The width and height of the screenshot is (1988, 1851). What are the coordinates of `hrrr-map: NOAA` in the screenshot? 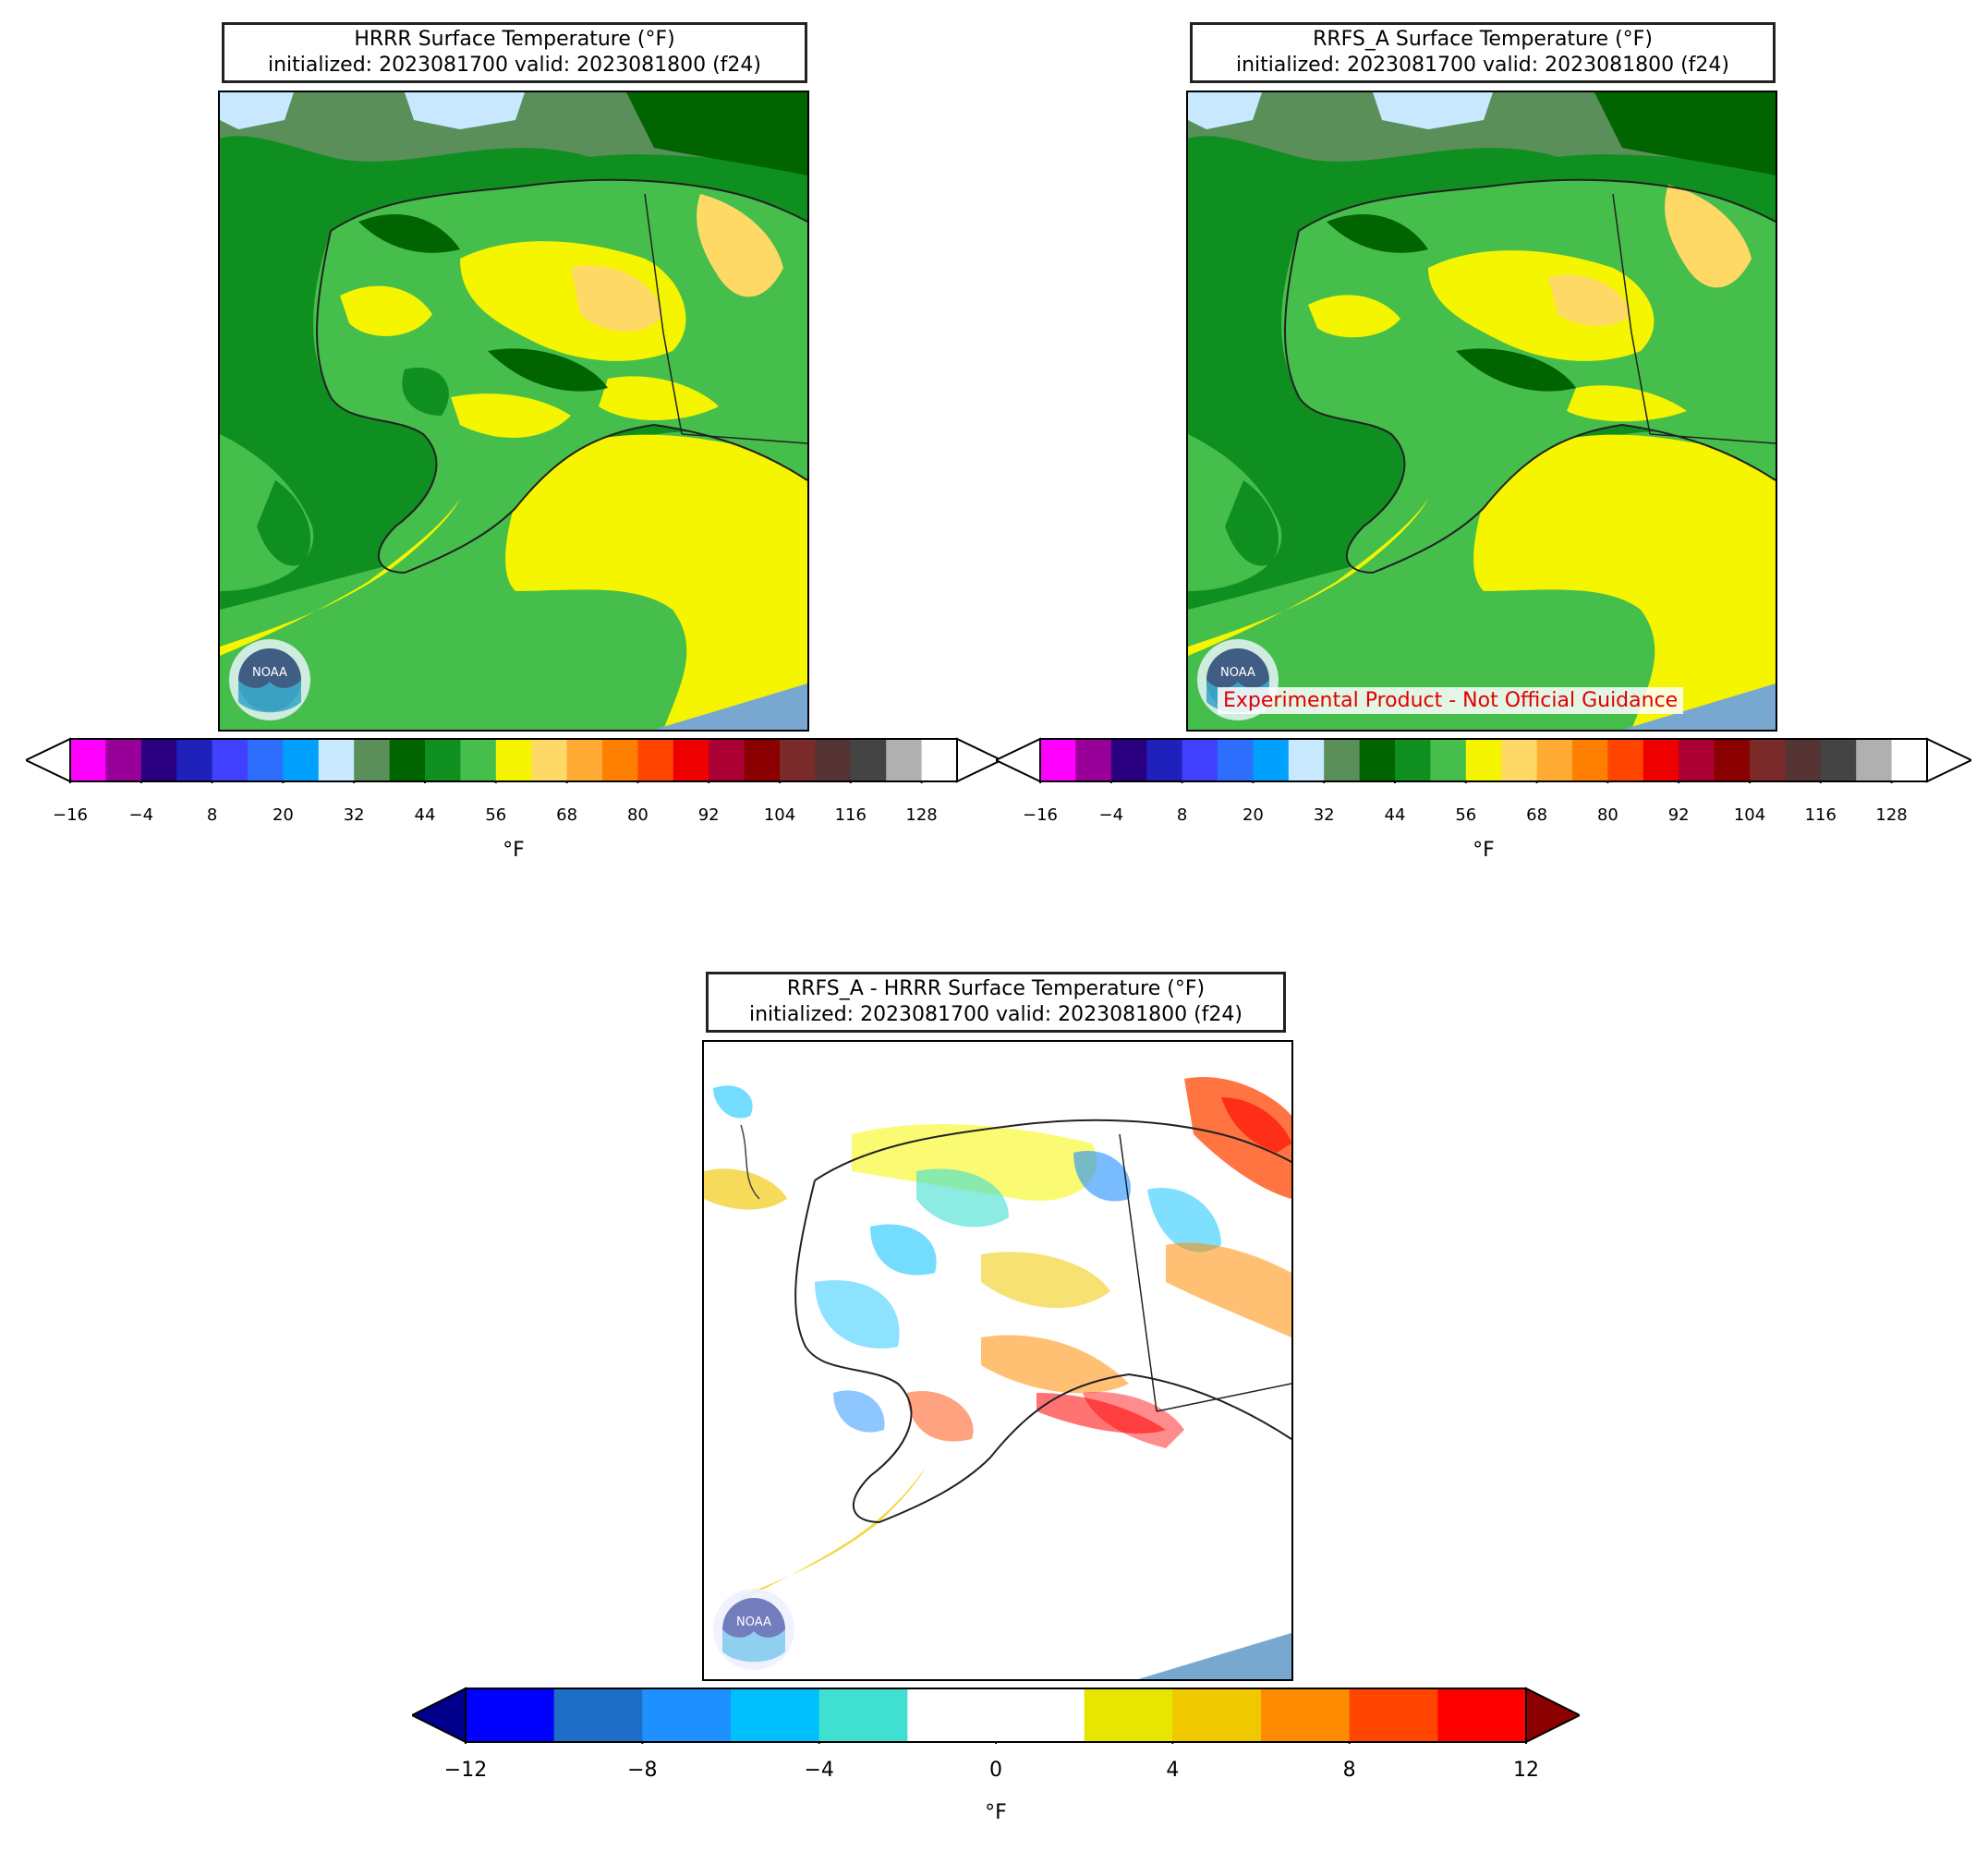 It's located at (513, 411).